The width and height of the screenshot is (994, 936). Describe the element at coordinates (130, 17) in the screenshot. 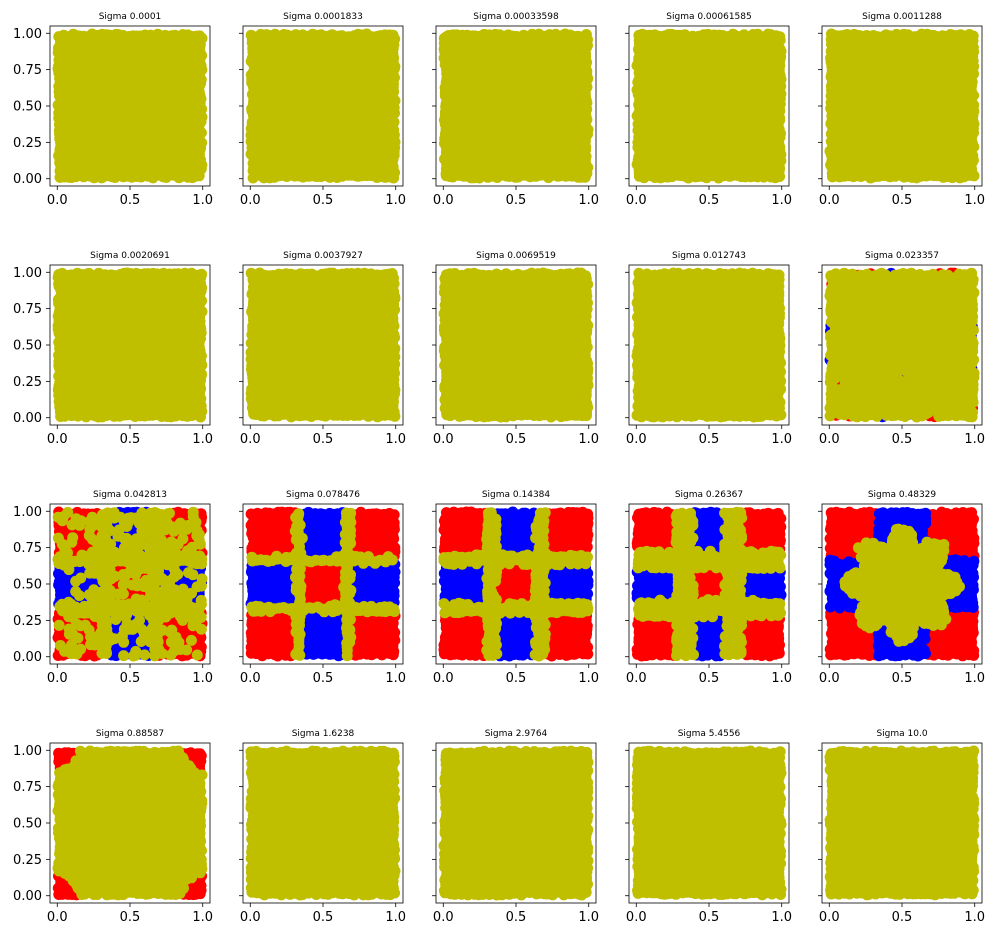

I see `subplot-title: Sigma 0.0001` at that location.